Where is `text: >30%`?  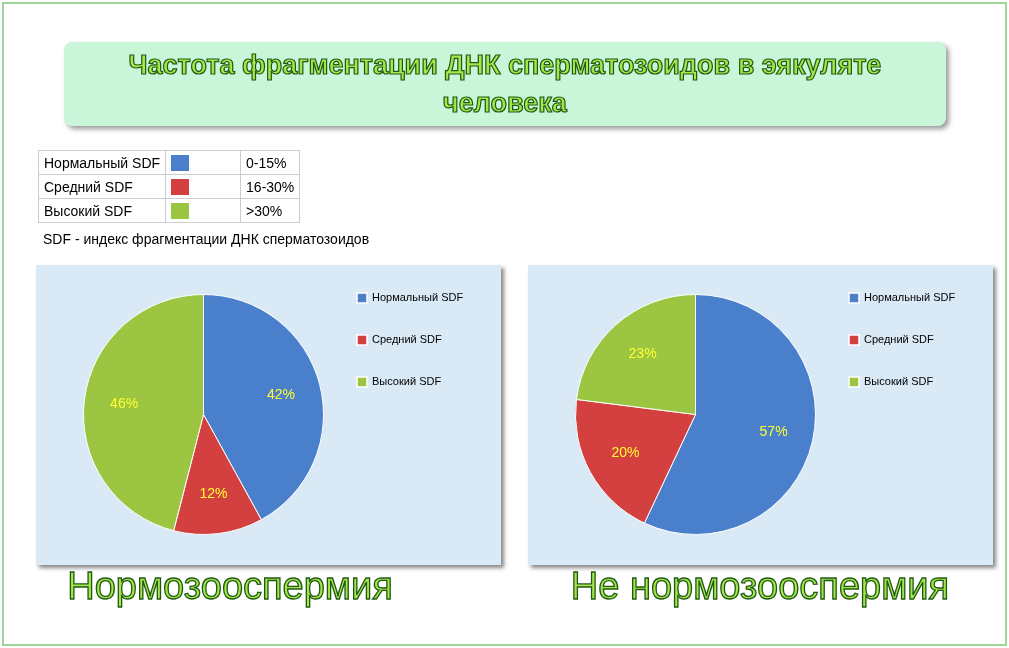 text: >30% is located at coordinates (270, 210).